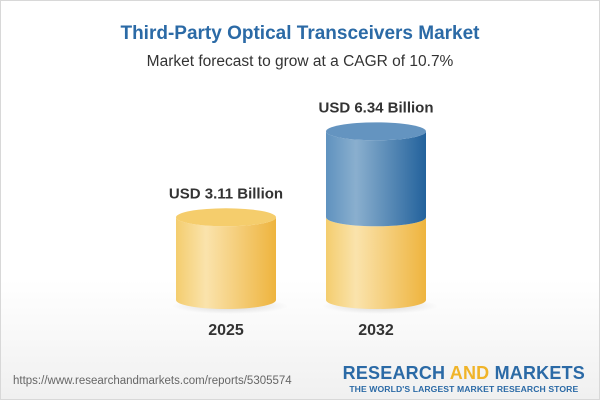 The width and height of the screenshot is (600, 401). What do you see at coordinates (226, 330) in the screenshot?
I see `category-label: 2025` at bounding box center [226, 330].